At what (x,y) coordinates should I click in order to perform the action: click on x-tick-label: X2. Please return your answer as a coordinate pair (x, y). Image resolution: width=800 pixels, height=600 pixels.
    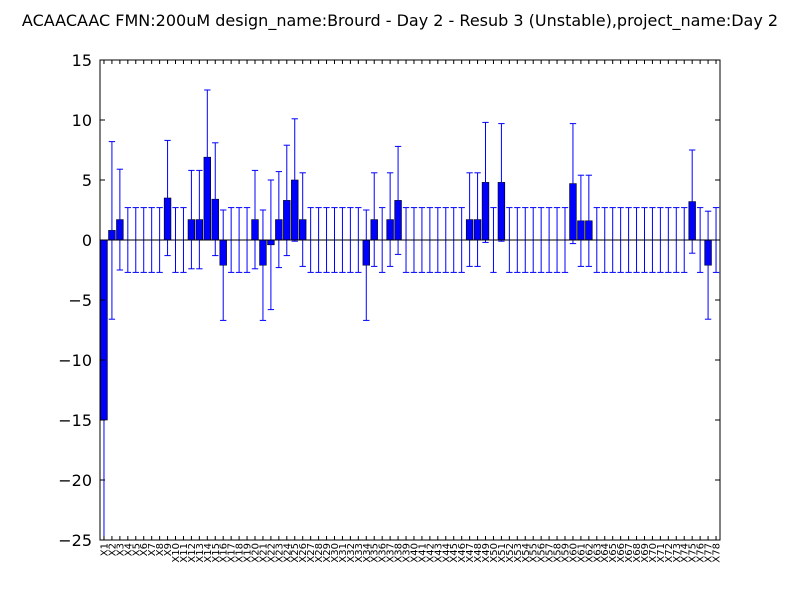
    Looking at the image, I should click on (112, 549).